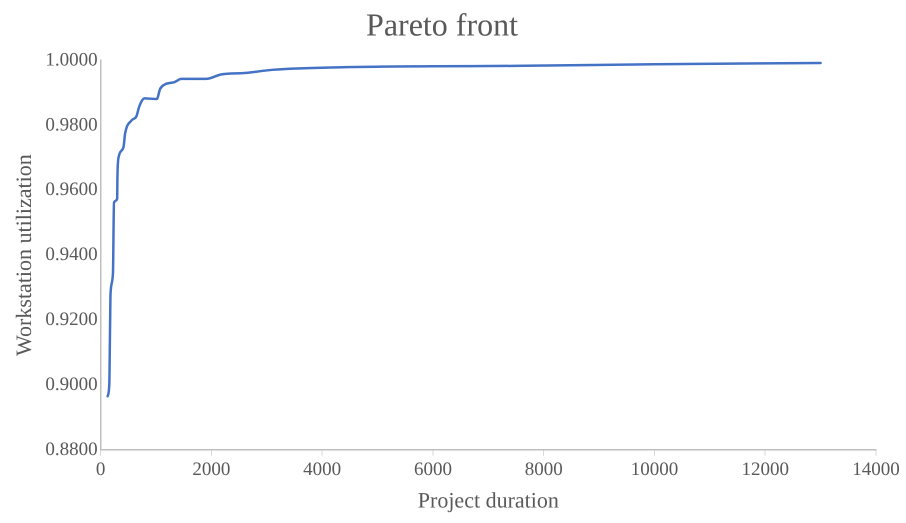  I want to click on x-tick-label: 12000, so click(765, 469).